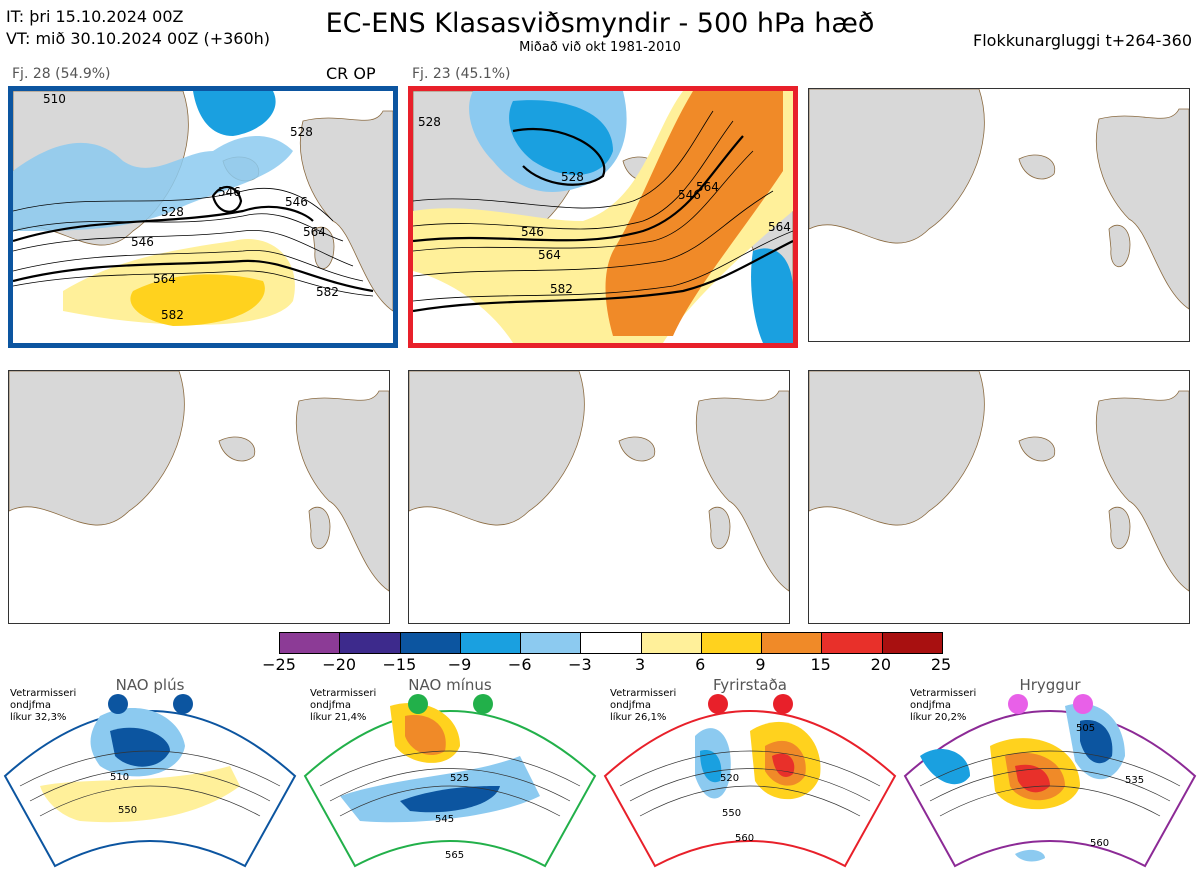  What do you see at coordinates (43, 705) in the screenshot?
I see `regime-probability: Vetrarmisseri ondjfma líkur 32,3%` at bounding box center [43, 705].